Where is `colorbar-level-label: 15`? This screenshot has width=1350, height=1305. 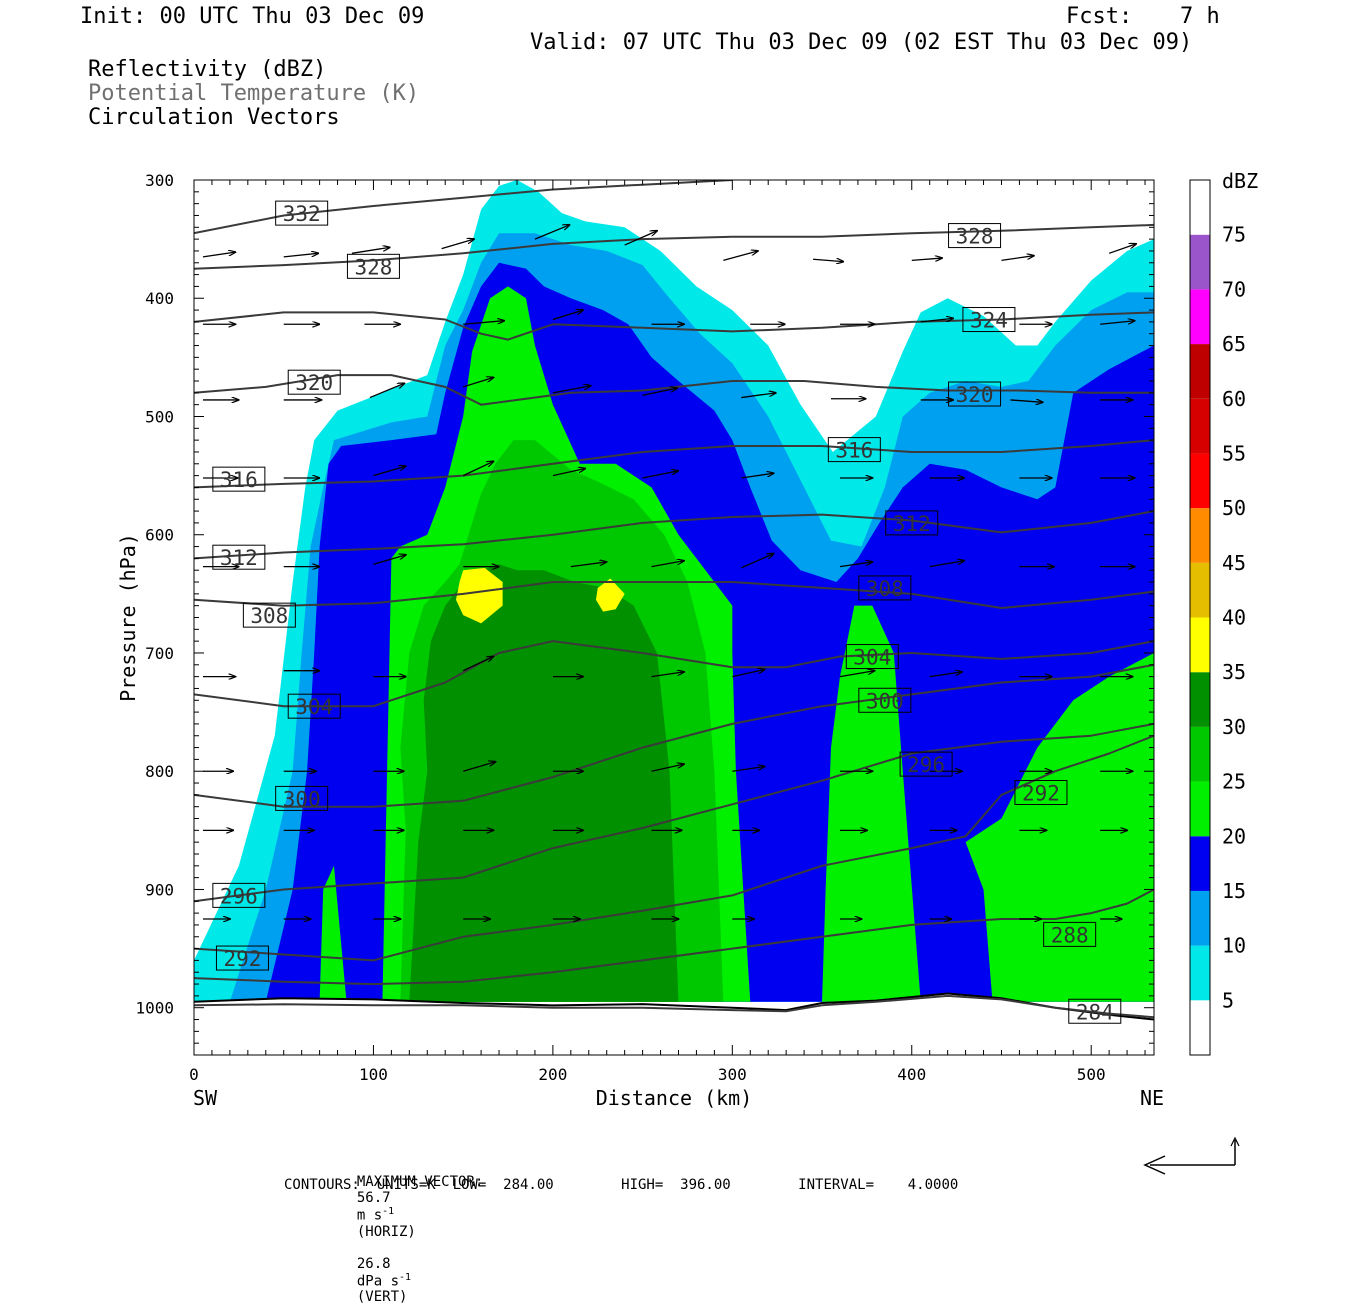 colorbar-level-label: 15 is located at coordinates (1234, 891).